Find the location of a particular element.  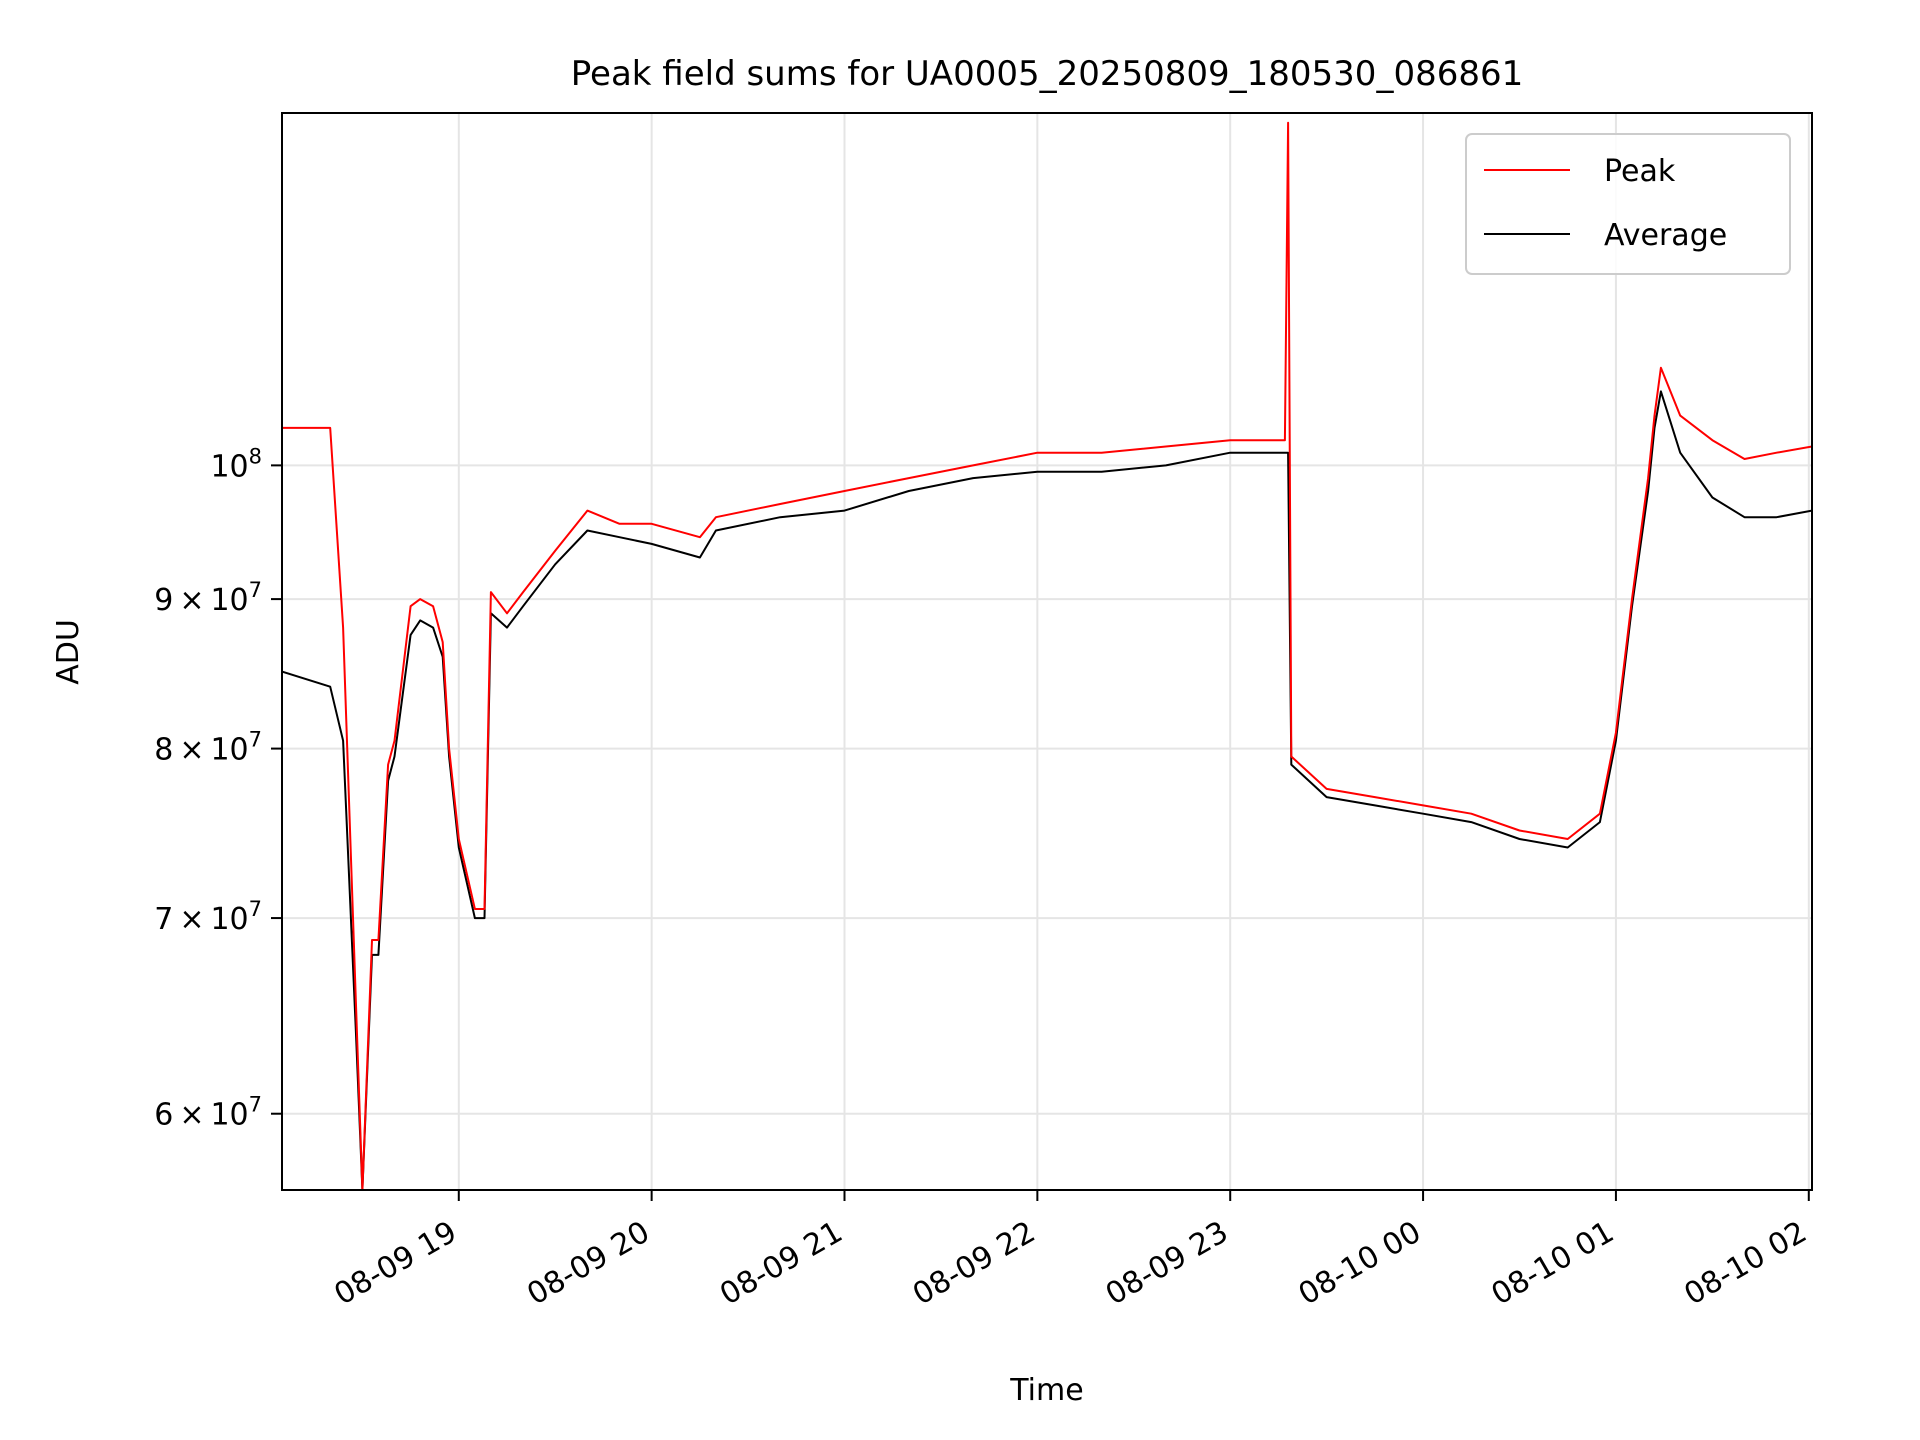

y-tick-exponent: 8 is located at coordinates (255, 456).